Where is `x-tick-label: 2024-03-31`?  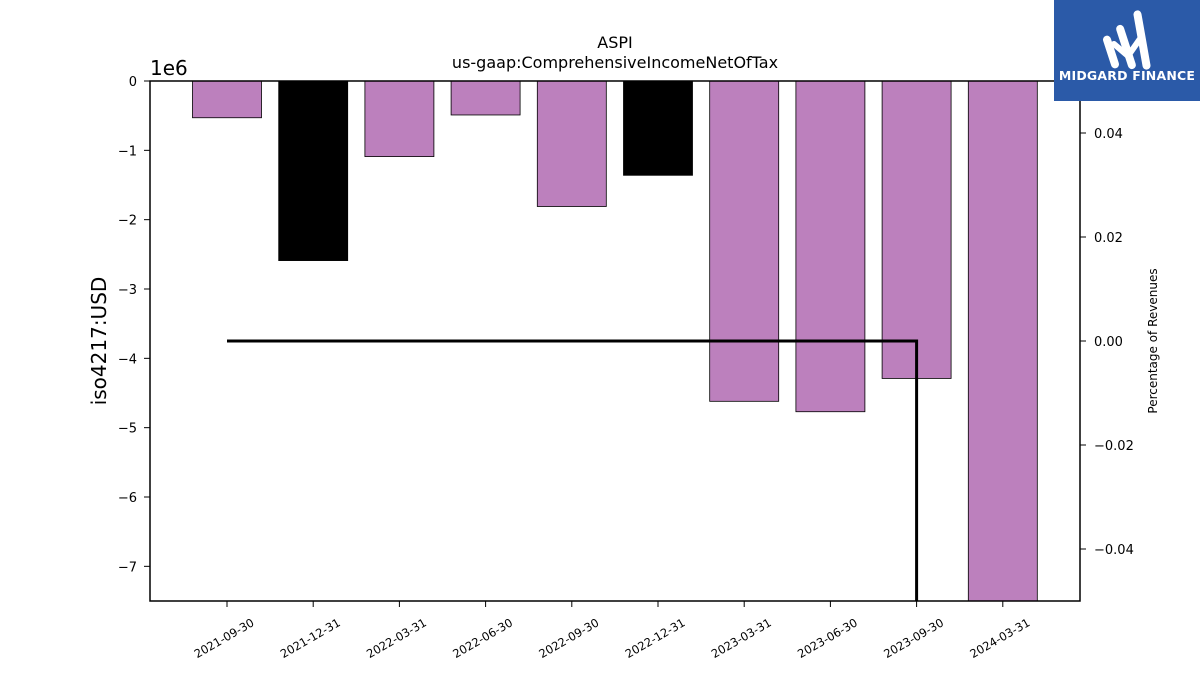
x-tick-label: 2024-03-31 is located at coordinates (999, 638).